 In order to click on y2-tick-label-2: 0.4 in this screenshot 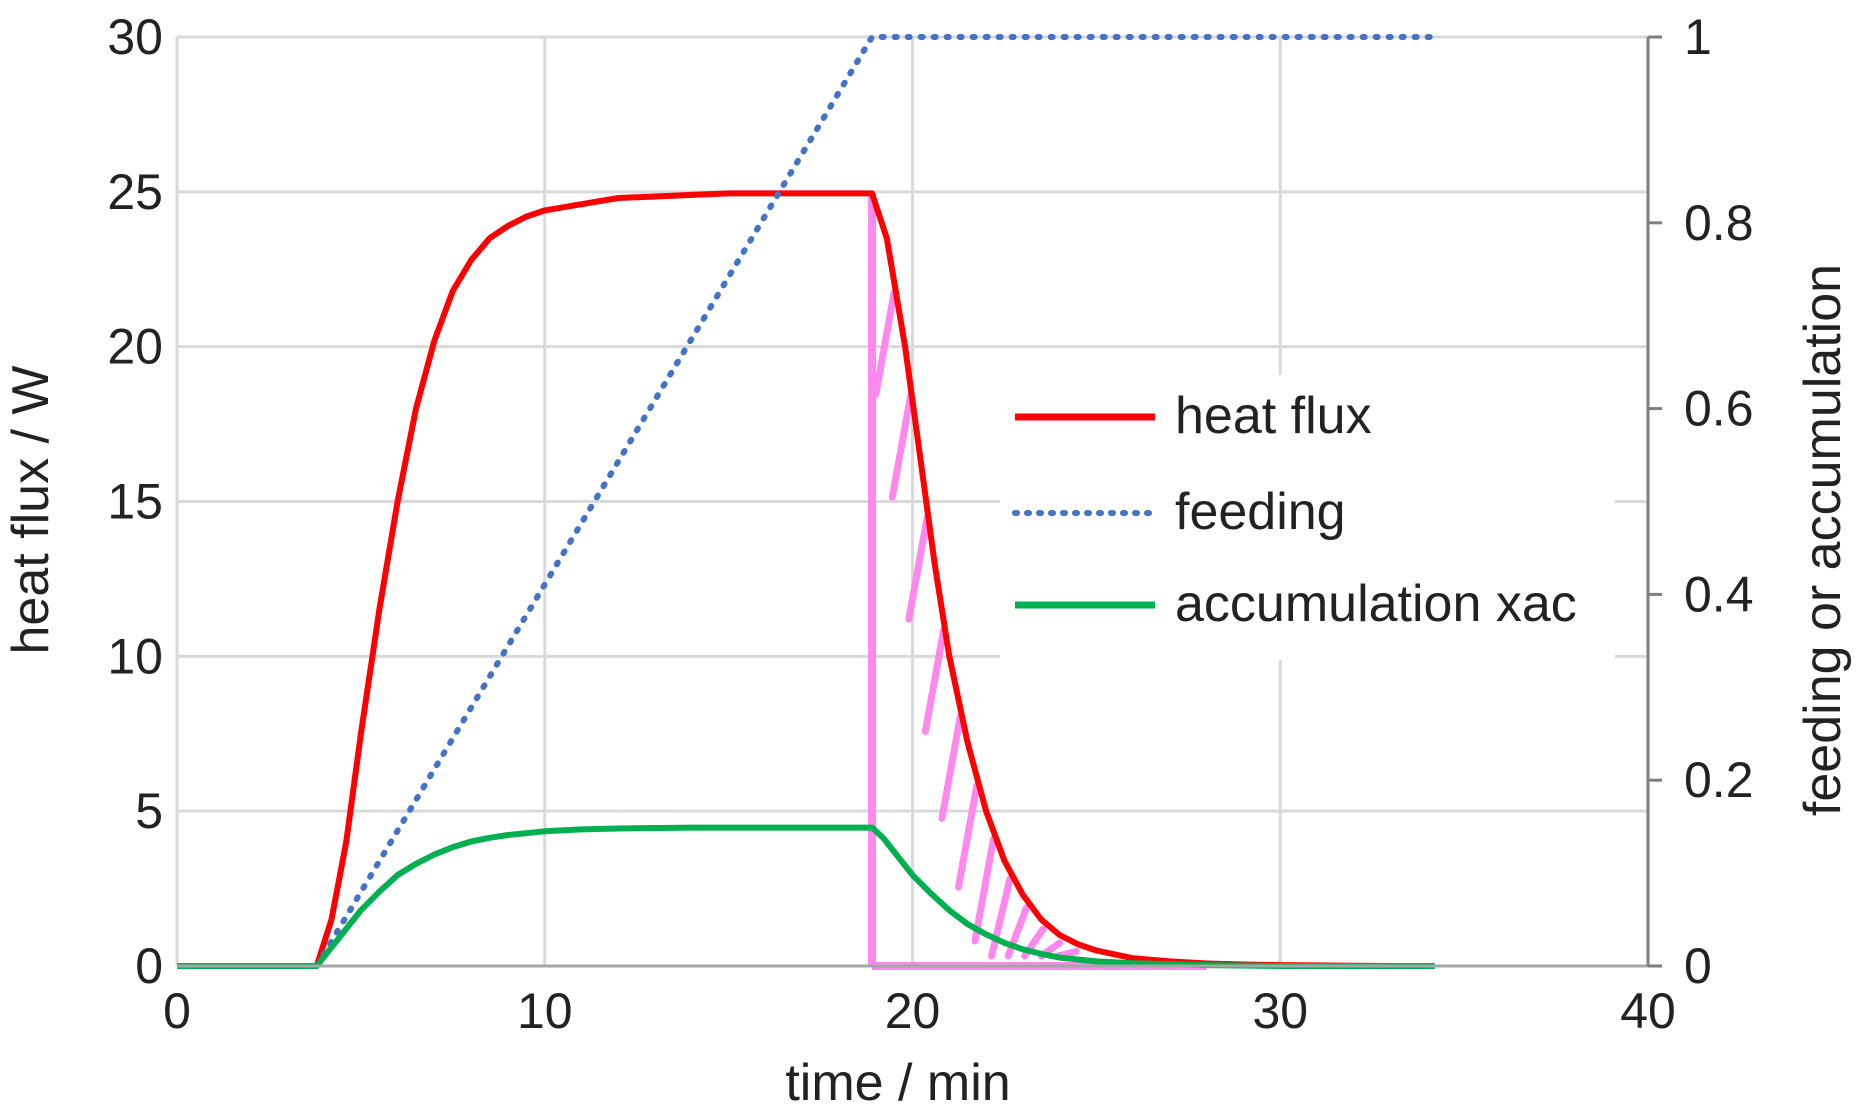, I will do `click(1719, 594)`.